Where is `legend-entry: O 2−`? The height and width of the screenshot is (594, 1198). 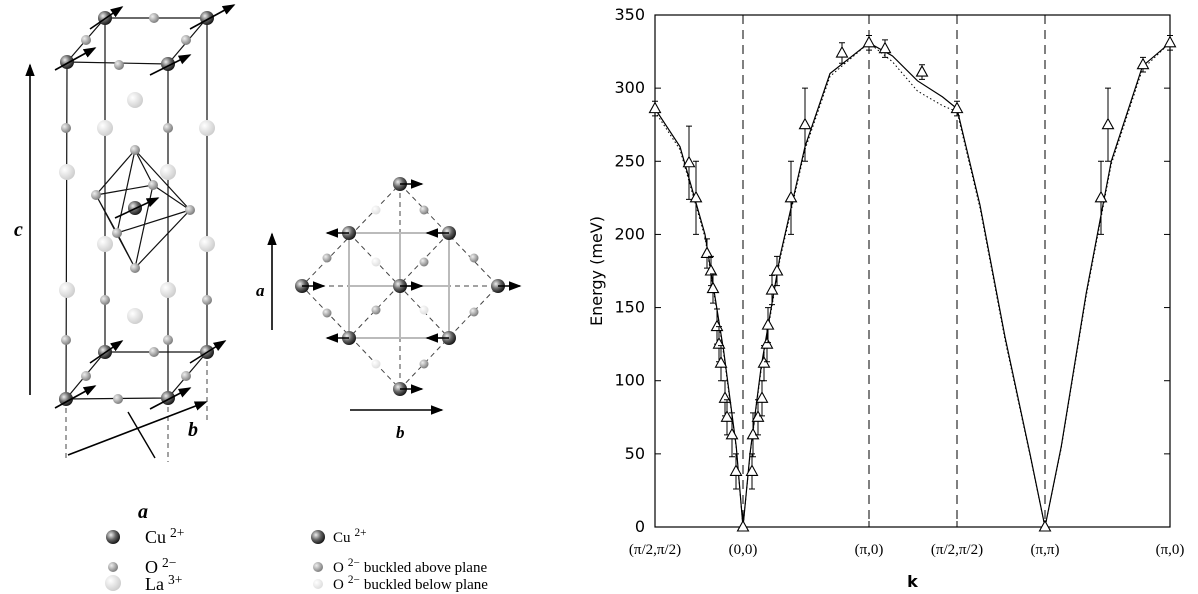 legend-entry: O 2− is located at coordinates (160, 566).